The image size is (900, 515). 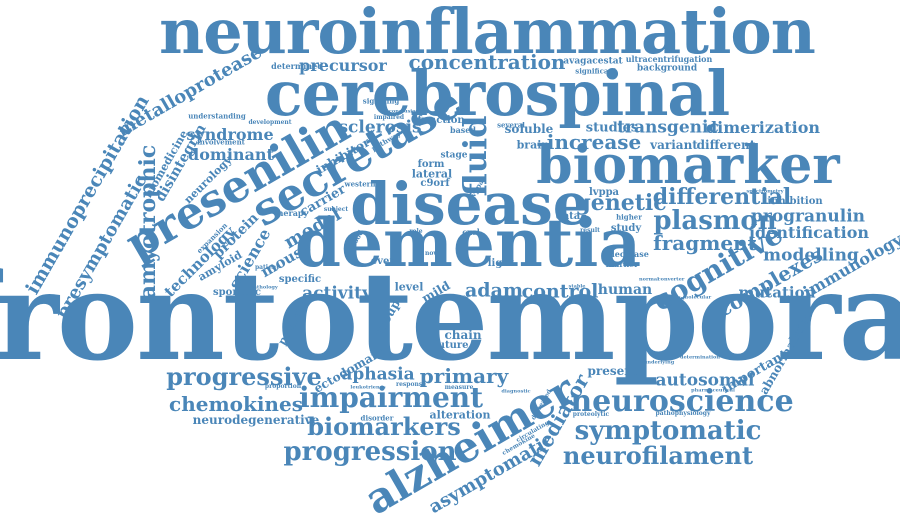 What do you see at coordinates (671, 279) in the screenshot?
I see `word-converter: converter` at bounding box center [671, 279].